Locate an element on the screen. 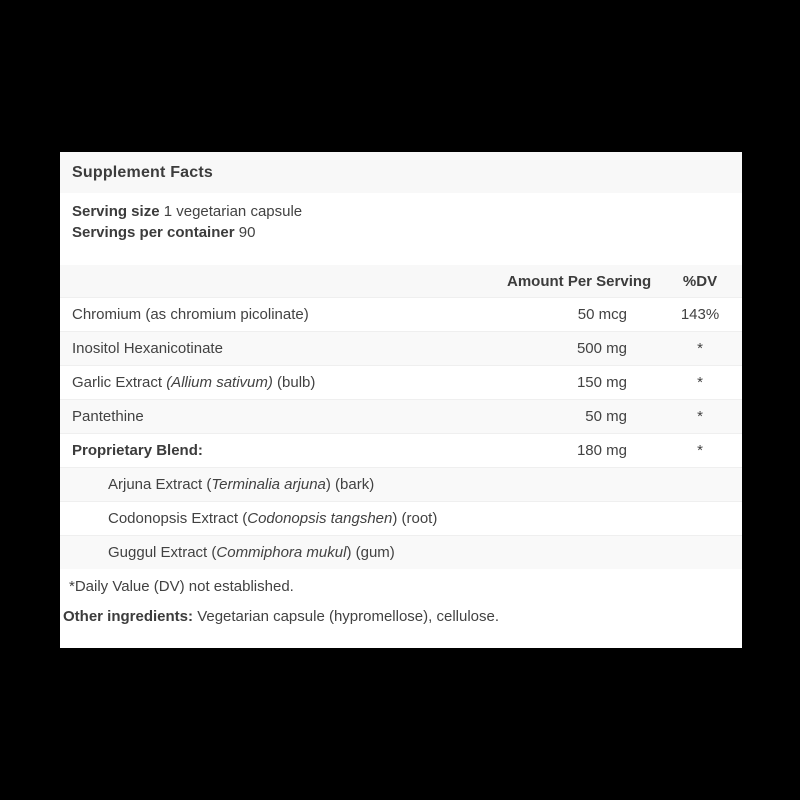  header-dv-cell: %DV is located at coordinates (700, 281).